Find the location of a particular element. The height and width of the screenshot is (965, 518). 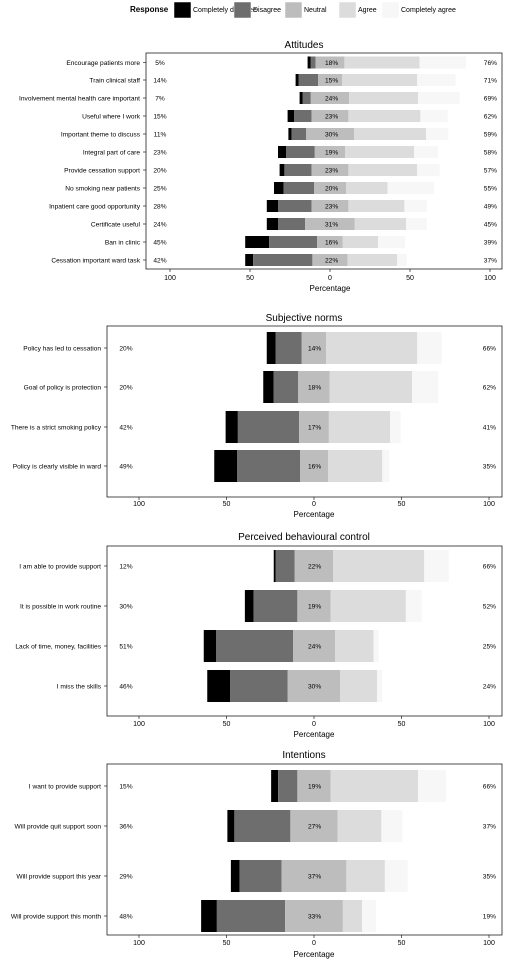

row-label: Involvement mental health care important is located at coordinates (79, 99).